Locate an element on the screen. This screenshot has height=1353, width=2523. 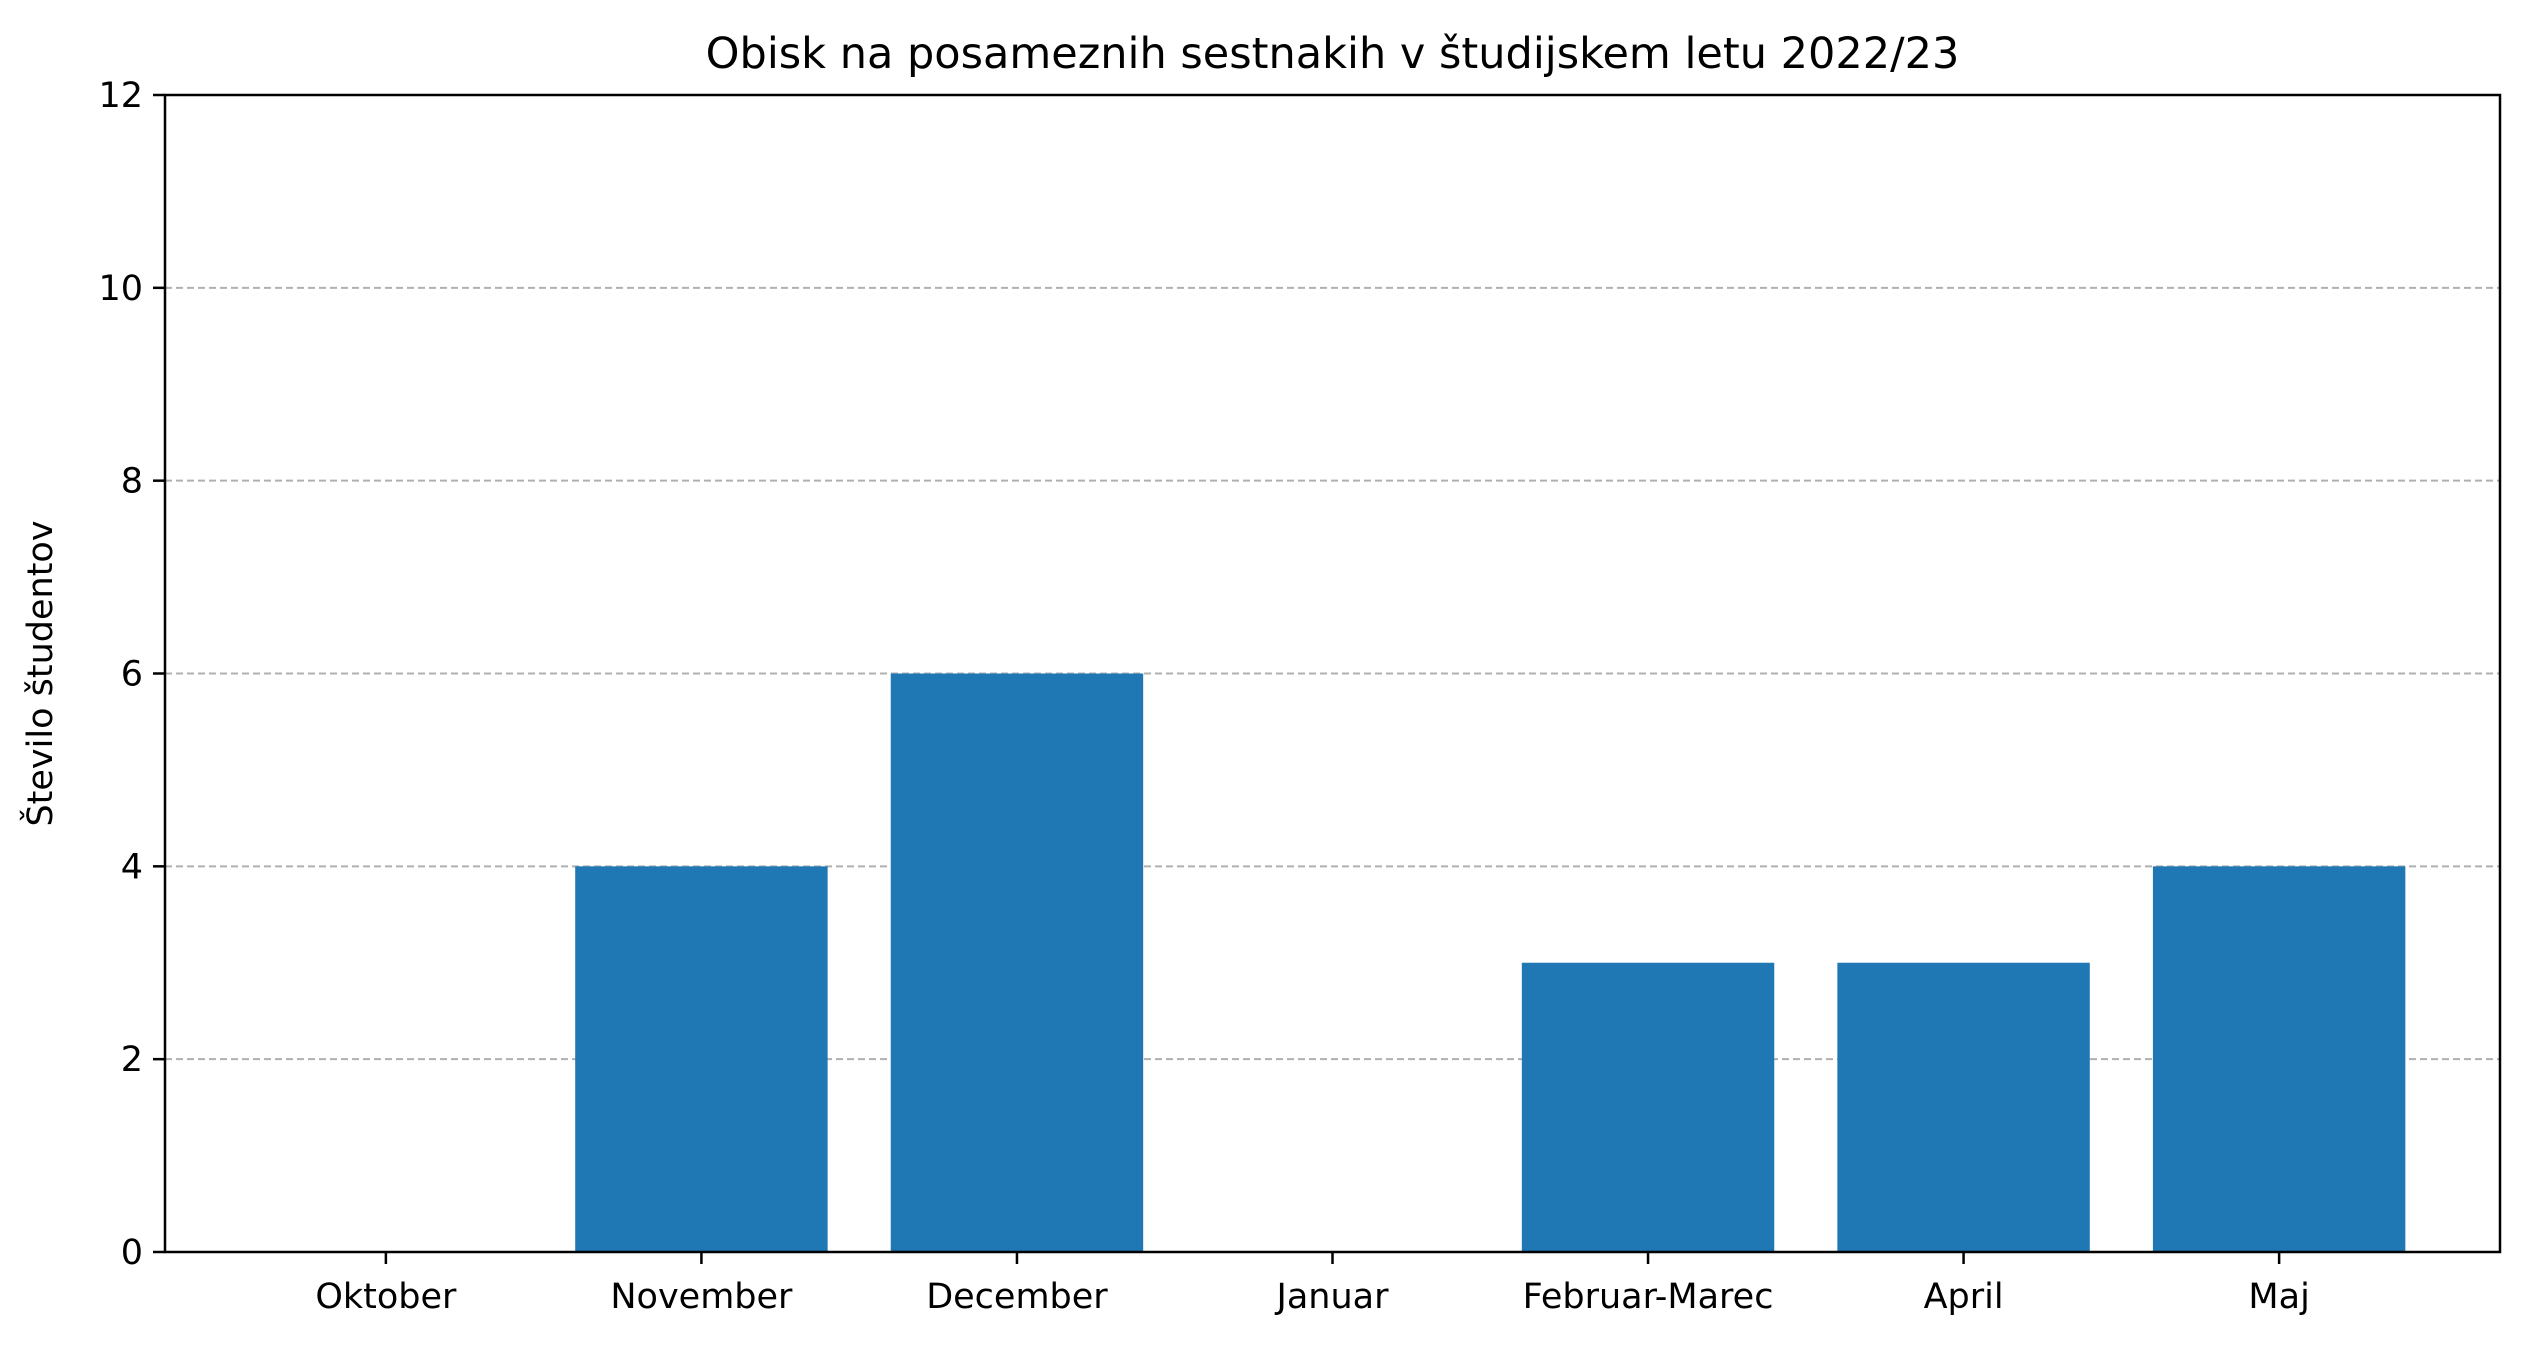
x-tick-label: November is located at coordinates (701, 1297).